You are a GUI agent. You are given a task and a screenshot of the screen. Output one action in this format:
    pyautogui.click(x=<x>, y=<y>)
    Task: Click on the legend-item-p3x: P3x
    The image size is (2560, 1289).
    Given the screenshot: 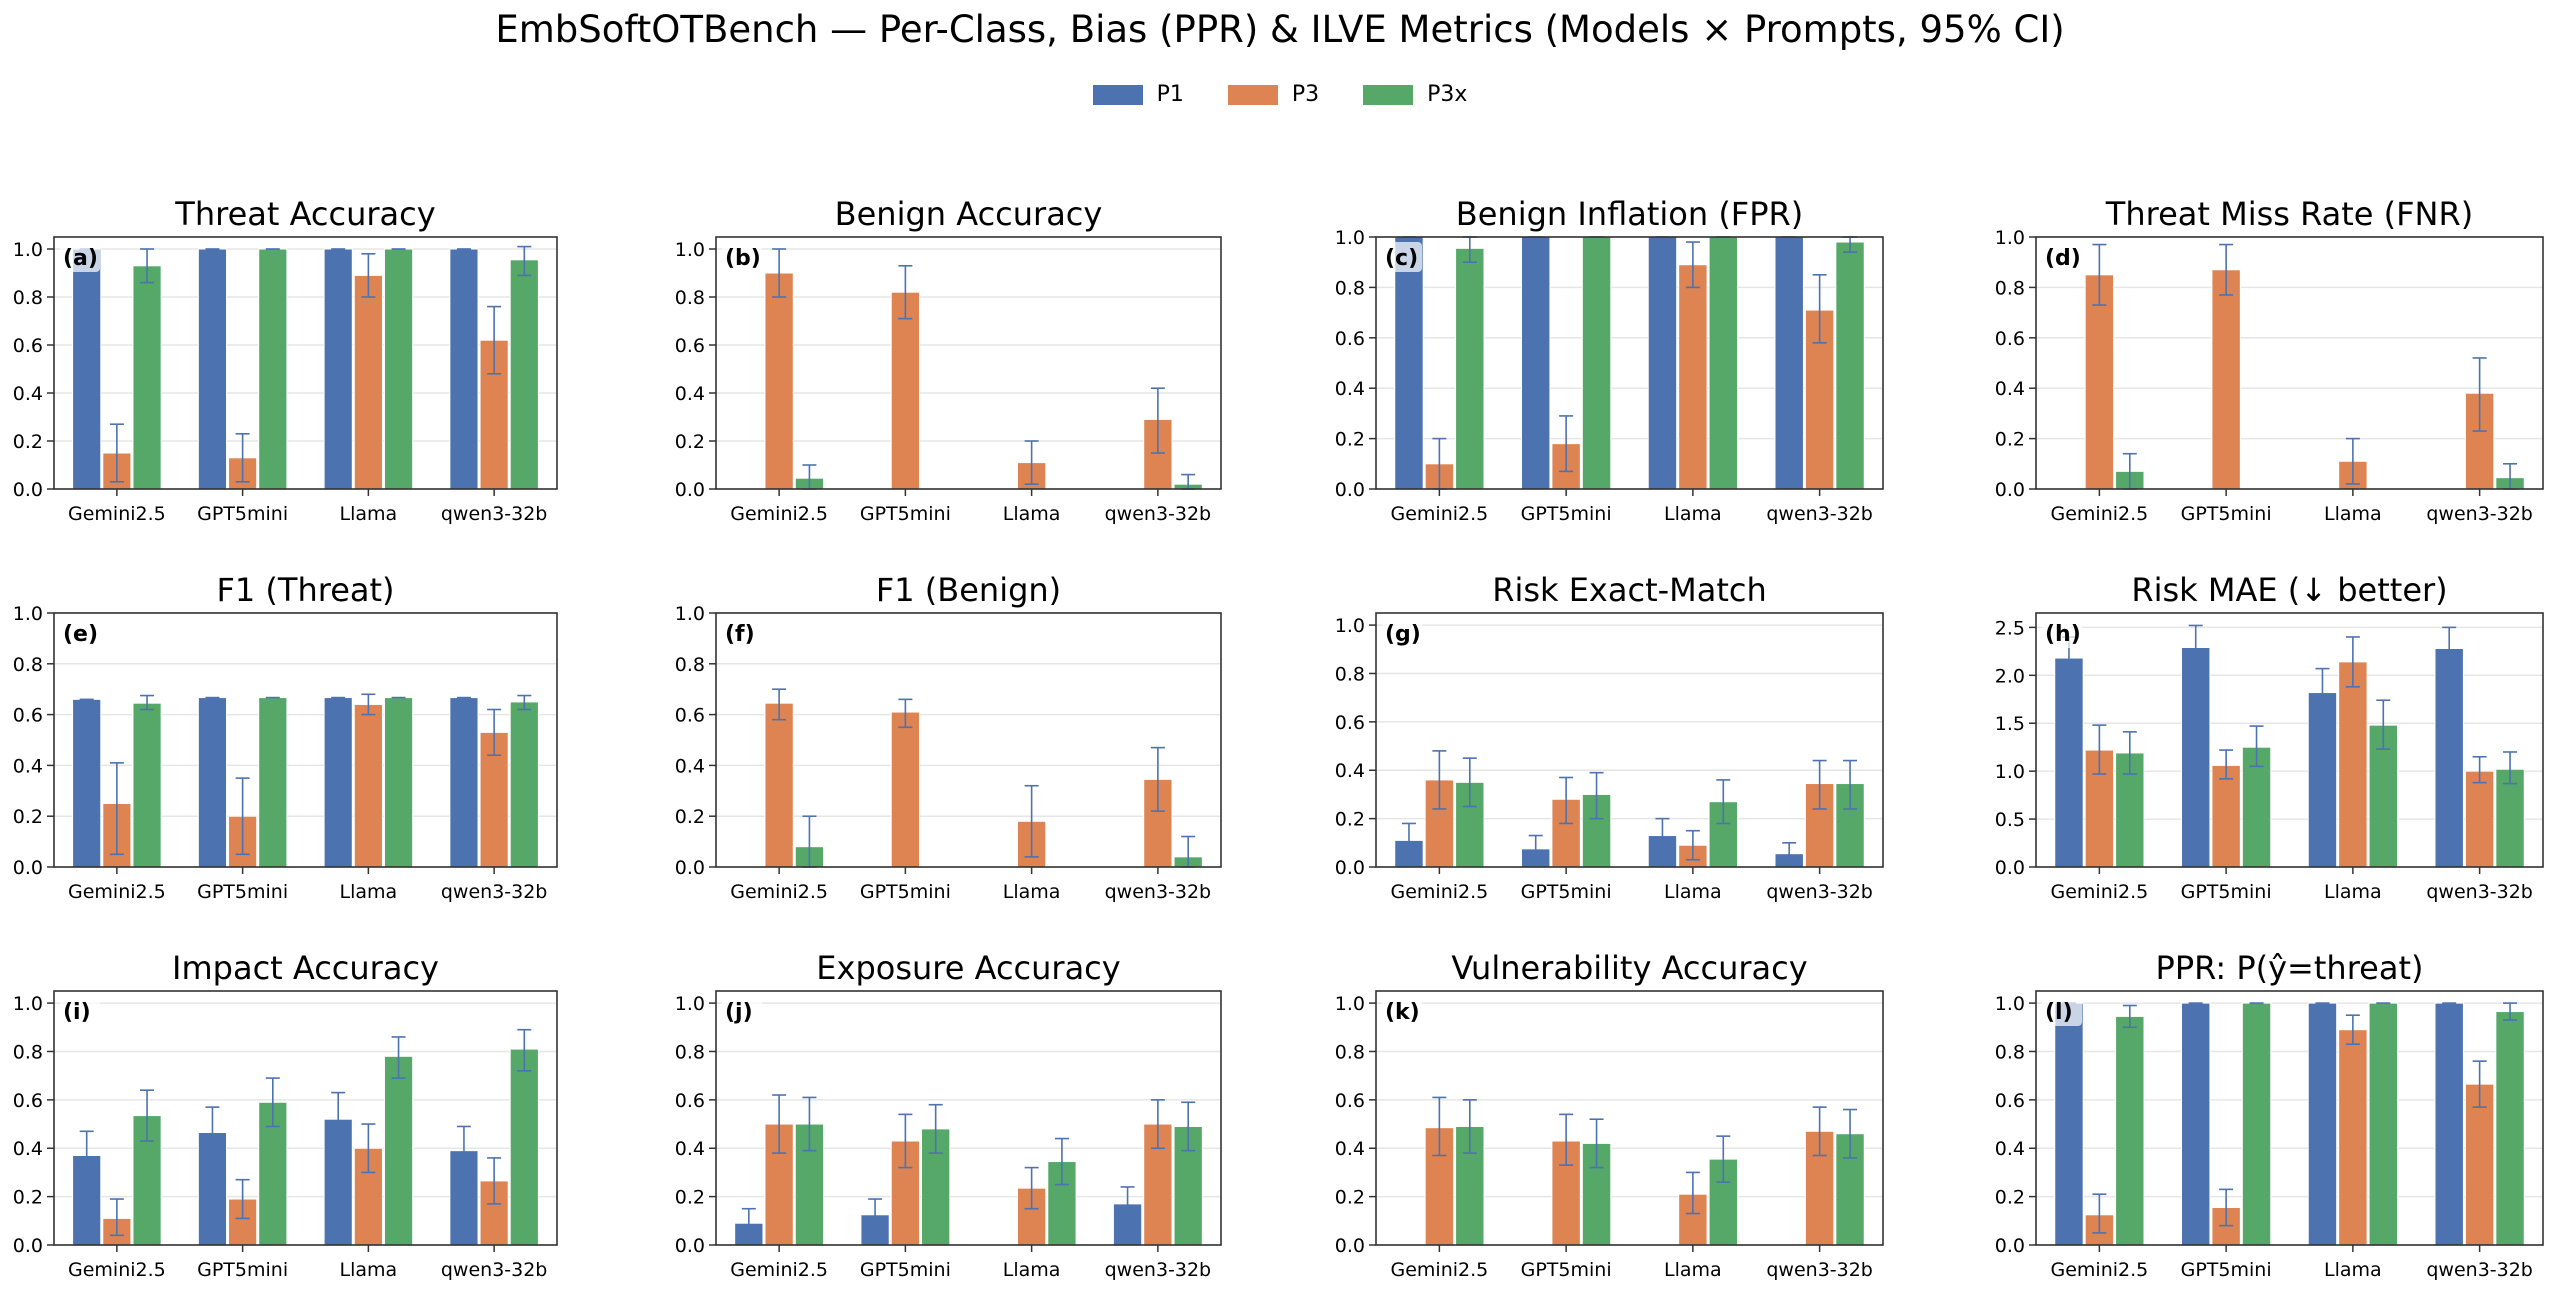 What is the action you would take?
    pyautogui.click(x=1415, y=94)
    